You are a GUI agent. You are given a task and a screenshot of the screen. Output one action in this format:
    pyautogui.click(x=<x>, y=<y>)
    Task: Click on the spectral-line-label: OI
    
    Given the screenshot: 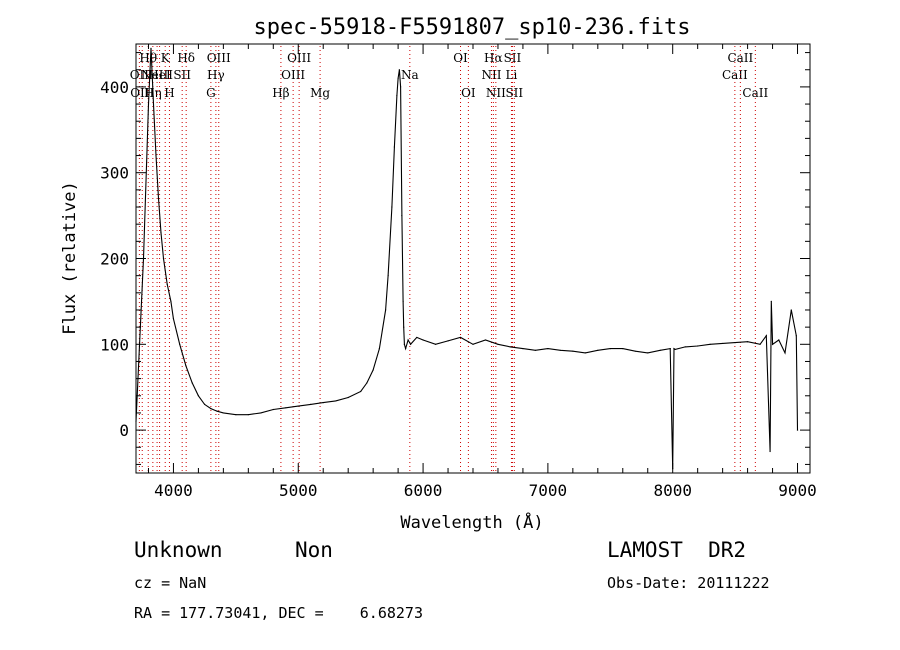 What is the action you would take?
    pyautogui.click(x=460, y=58)
    